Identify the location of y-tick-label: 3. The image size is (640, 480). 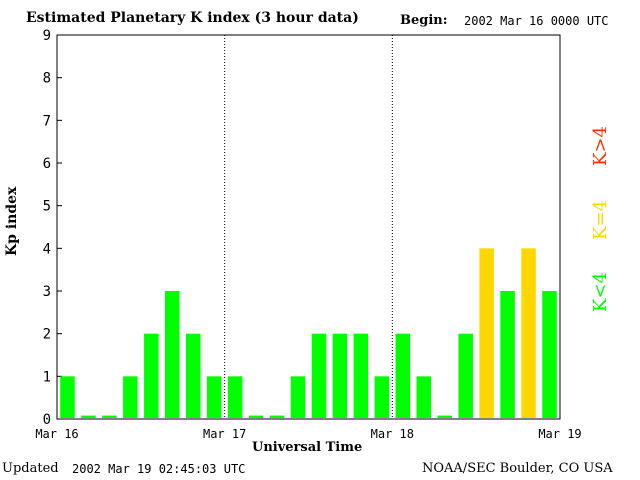
(47, 292).